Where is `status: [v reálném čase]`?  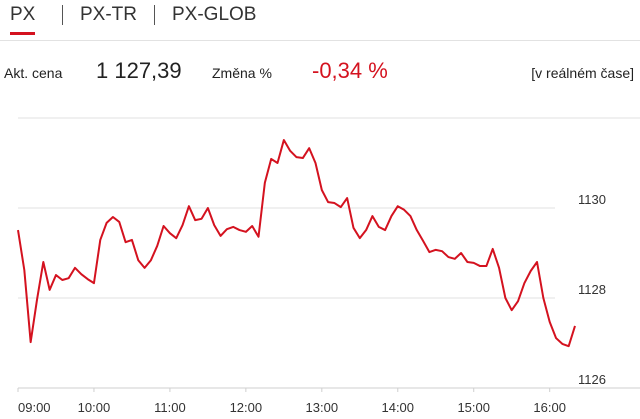
status: [v reálném čase] is located at coordinates (582, 73).